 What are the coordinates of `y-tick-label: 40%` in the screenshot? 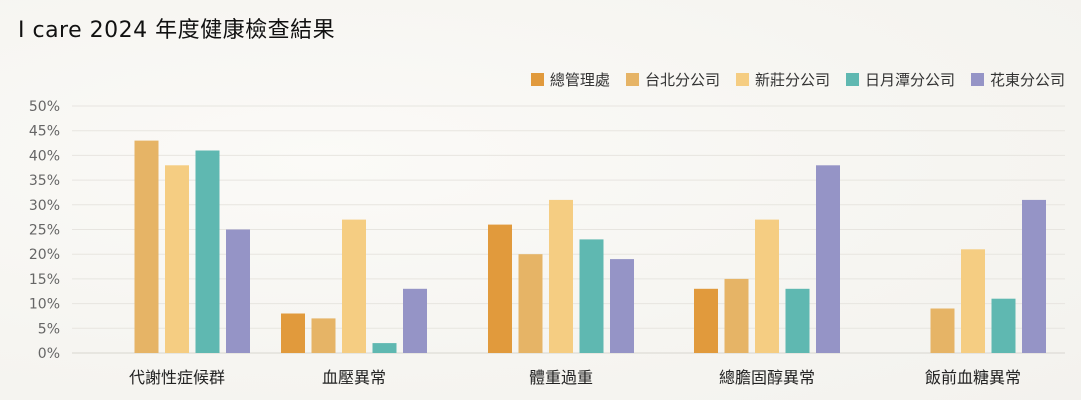 It's located at (44, 156).